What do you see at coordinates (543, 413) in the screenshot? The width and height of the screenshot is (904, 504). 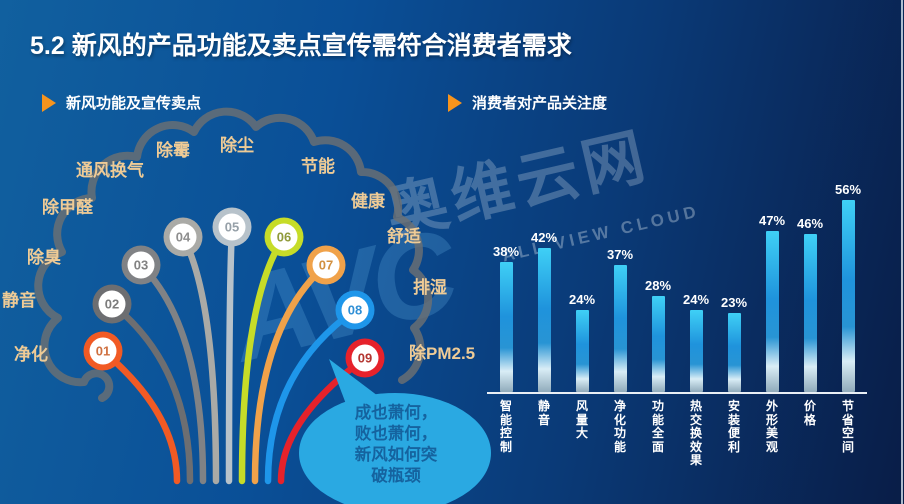 I see `x-axis-label: 静音` at bounding box center [543, 413].